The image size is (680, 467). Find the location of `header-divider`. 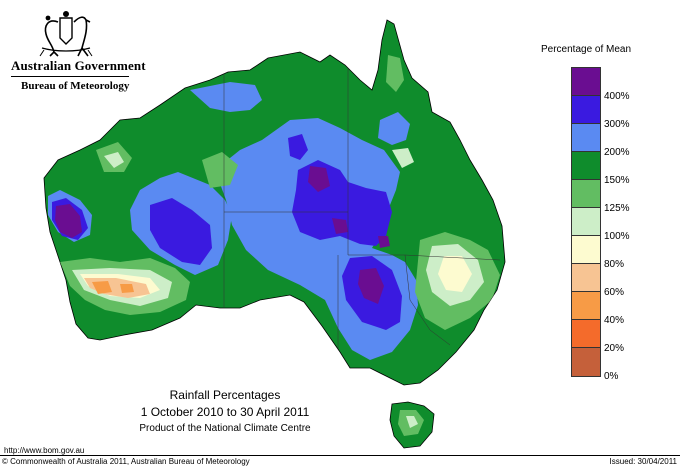

header-divider is located at coordinates (70, 76).